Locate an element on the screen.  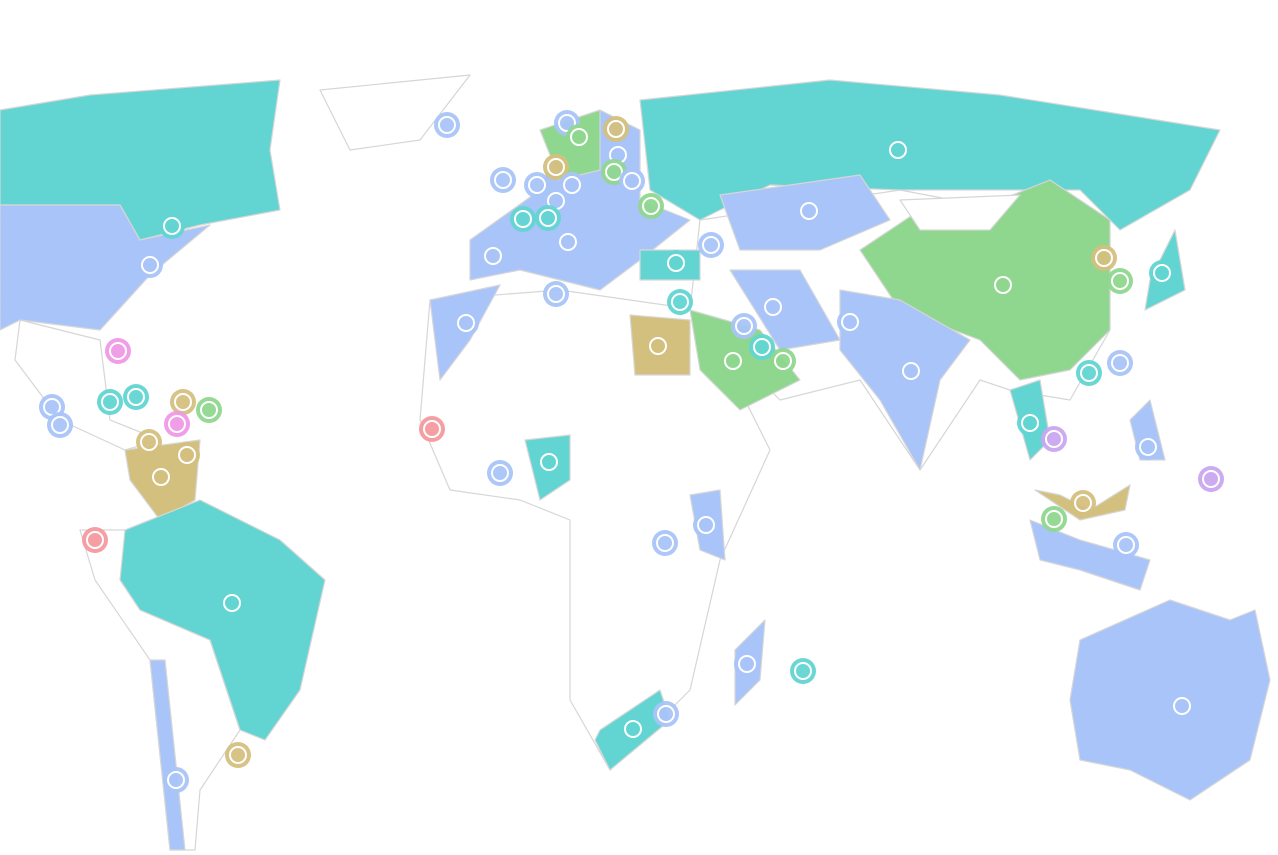
russia is located at coordinates (930, 155).